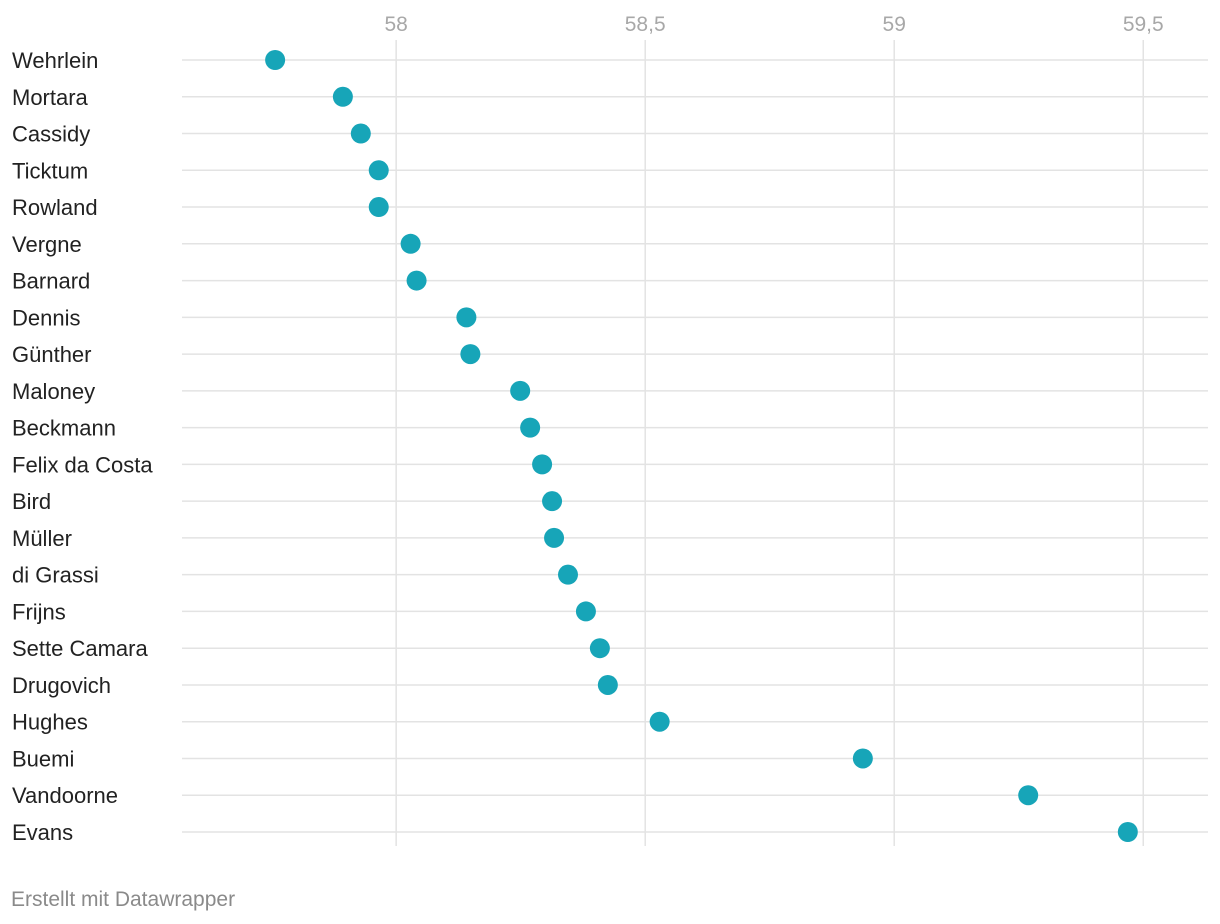  Describe the element at coordinates (123, 899) in the screenshot. I see `footer-credit: Erstellt mit Datawrapper` at that location.